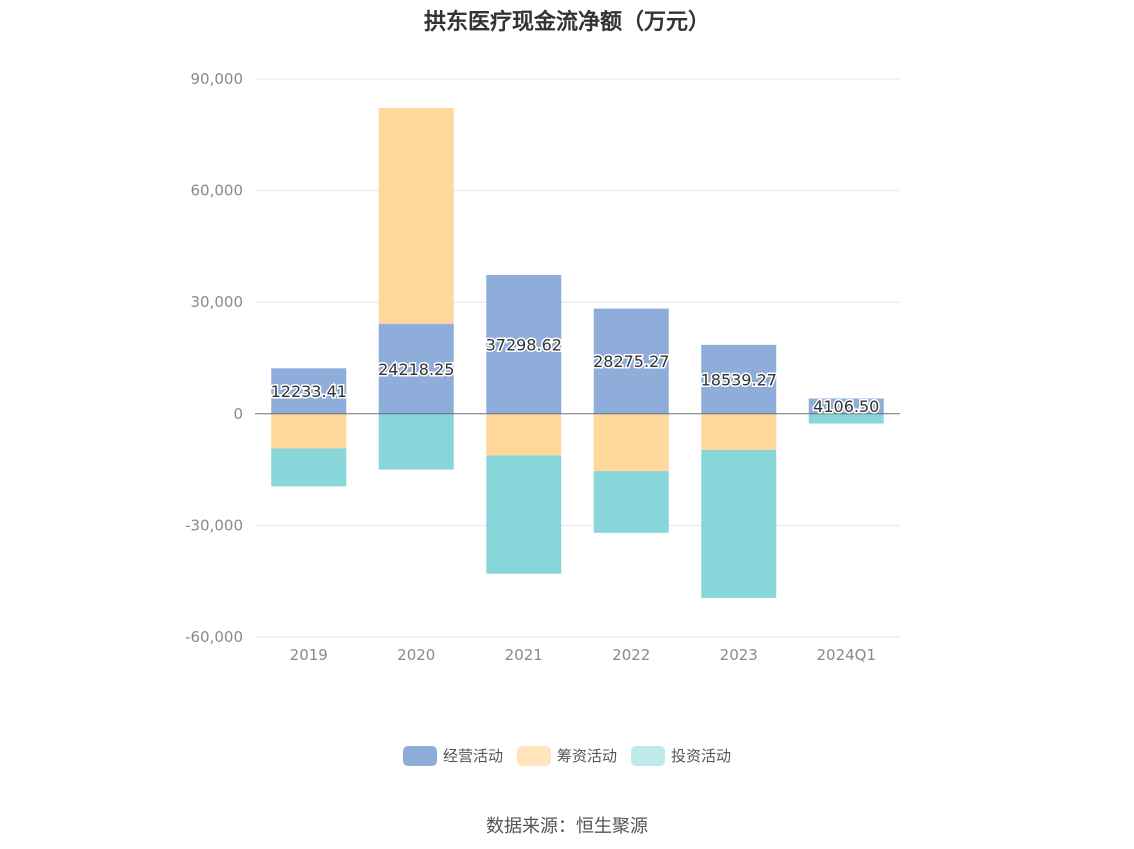 The height and width of the screenshot is (849, 1134). I want to click on x-tick-label: 2021, so click(524, 655).